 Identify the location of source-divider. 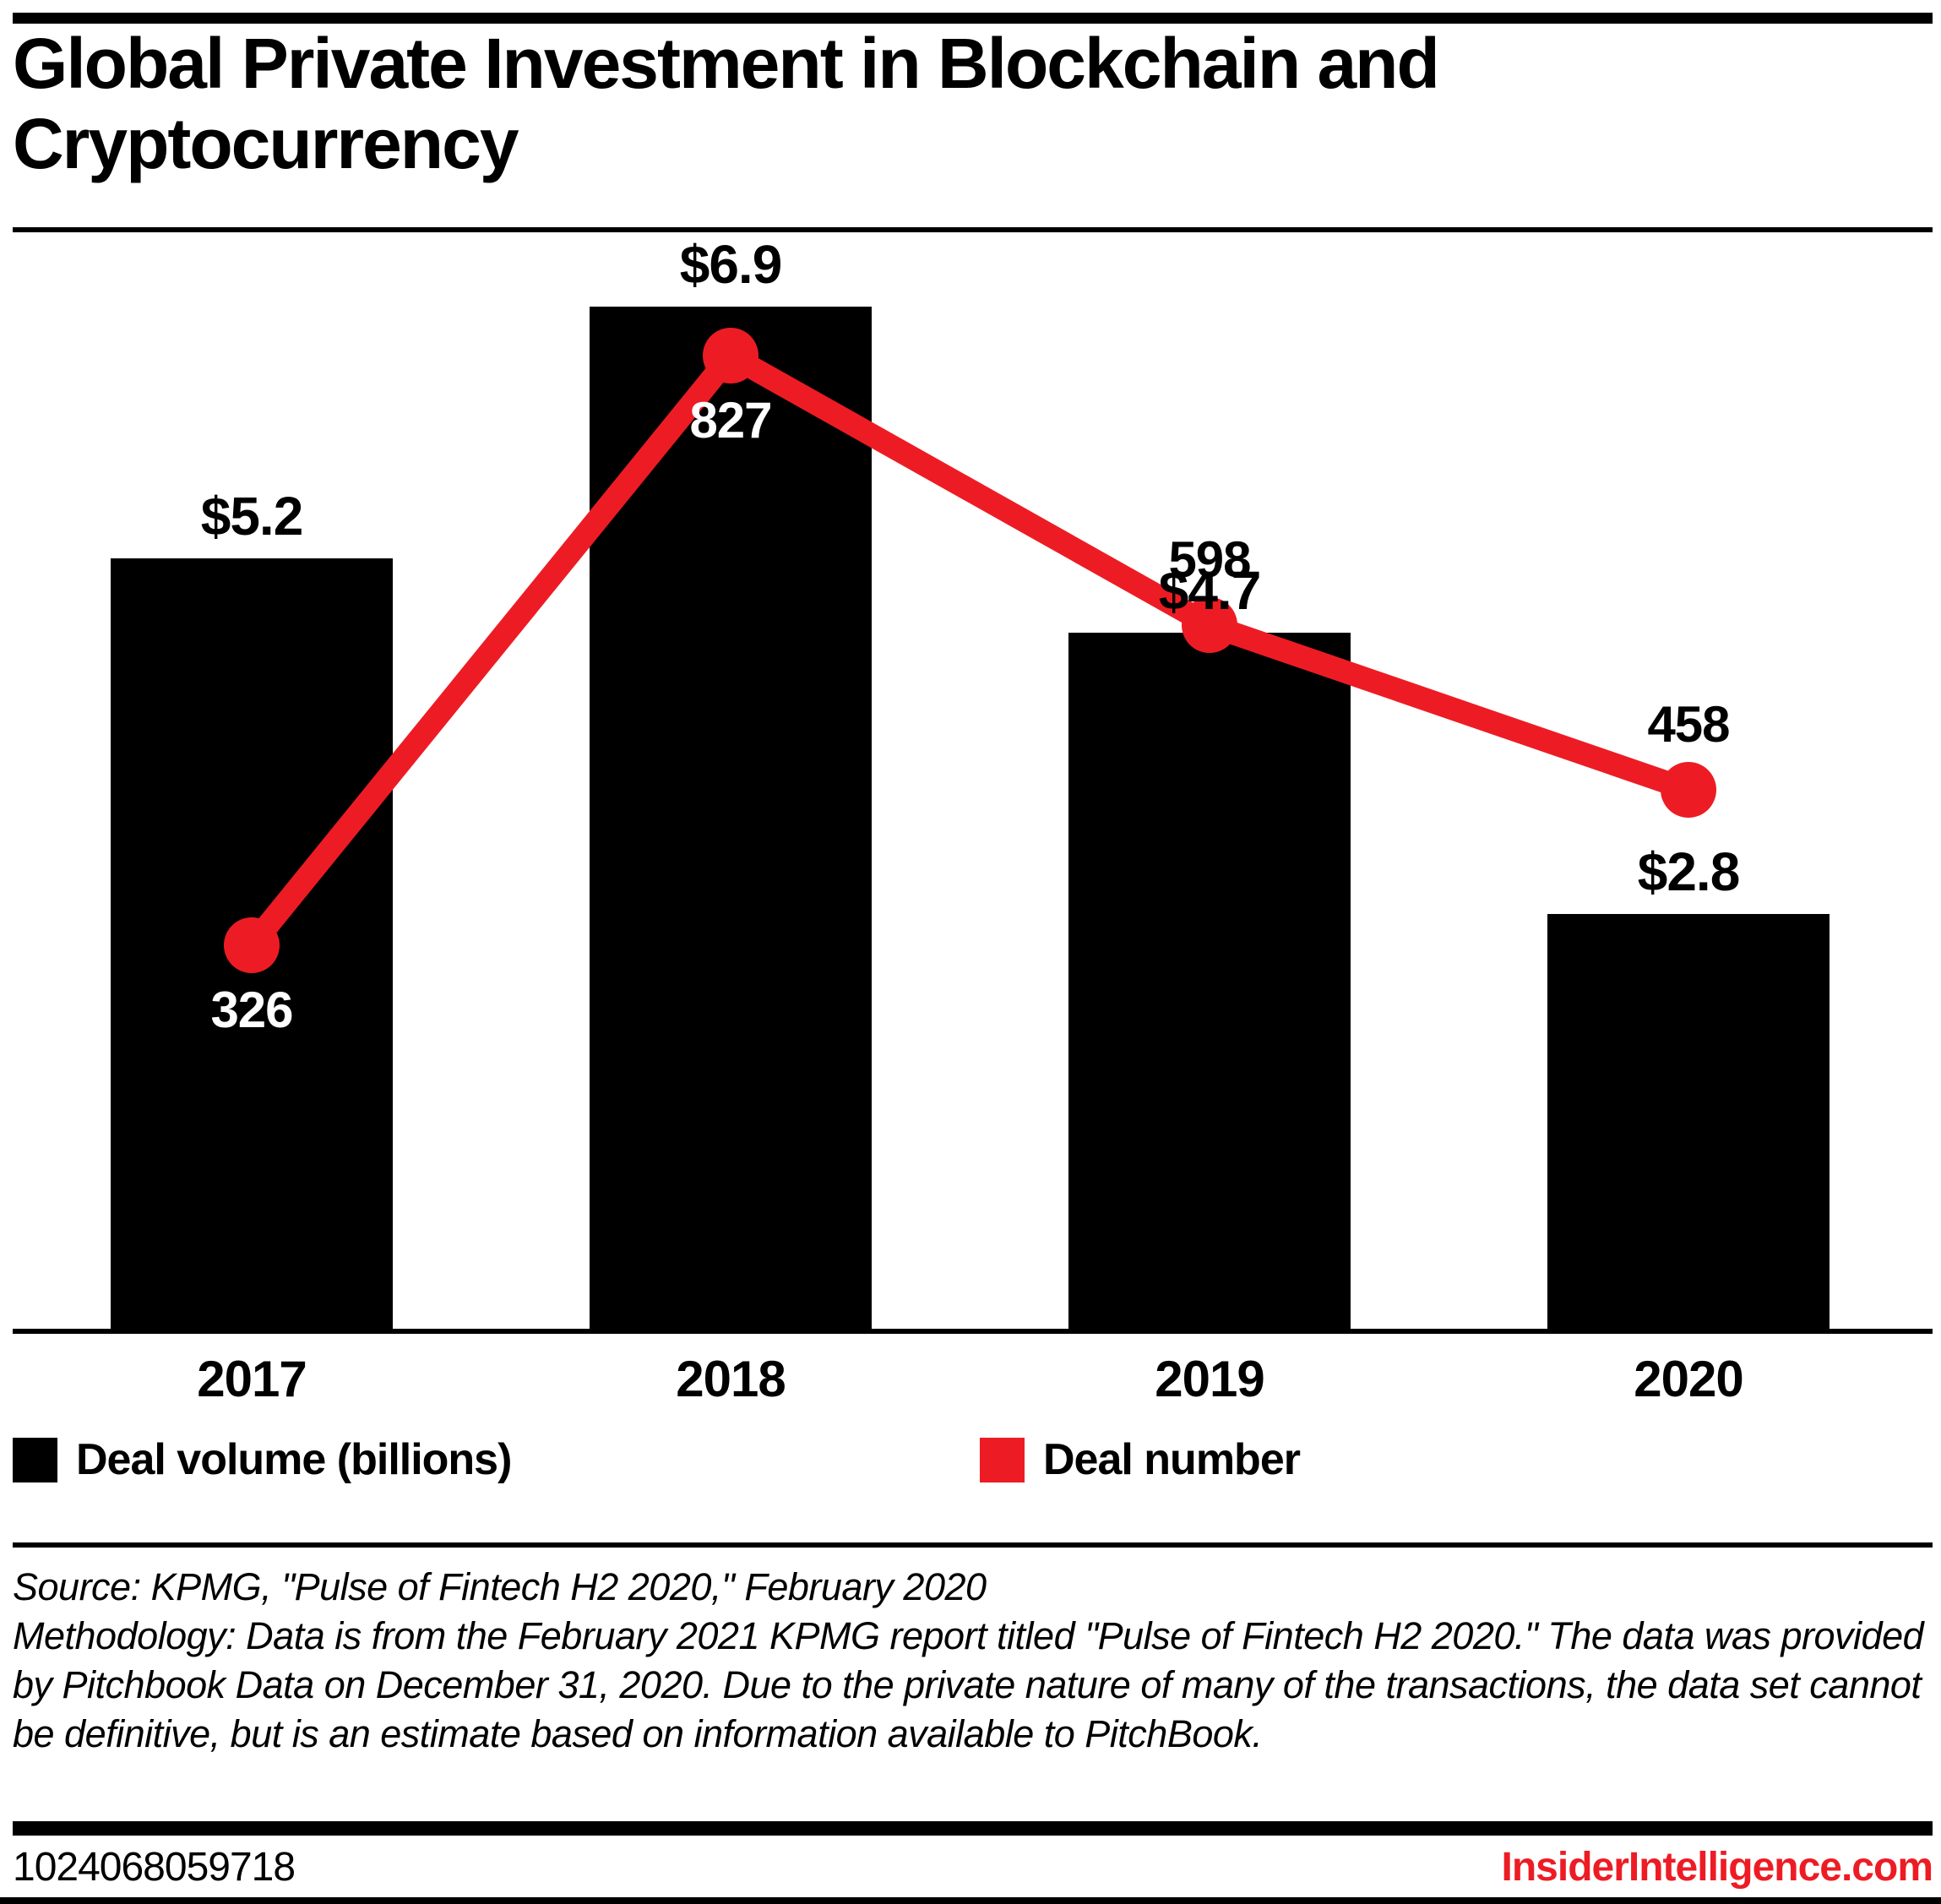
(973, 1545).